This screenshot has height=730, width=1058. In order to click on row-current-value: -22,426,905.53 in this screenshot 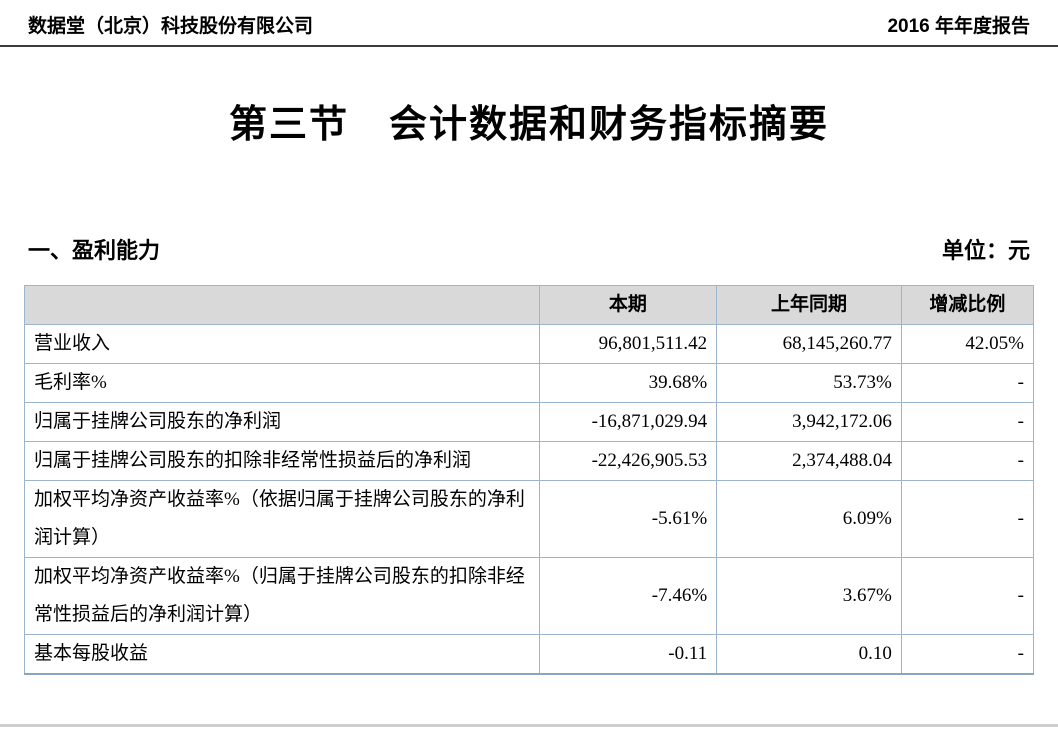, I will do `click(628, 460)`.